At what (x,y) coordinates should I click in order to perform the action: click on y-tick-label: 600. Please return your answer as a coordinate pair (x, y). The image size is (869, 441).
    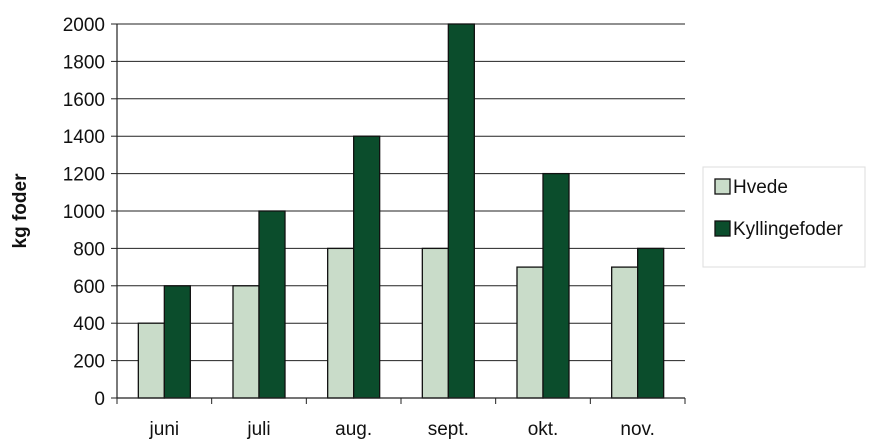
    Looking at the image, I should click on (89, 287).